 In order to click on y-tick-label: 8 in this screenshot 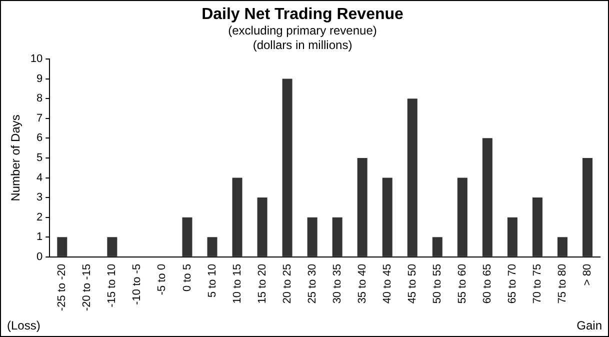, I will do `click(39, 98)`.